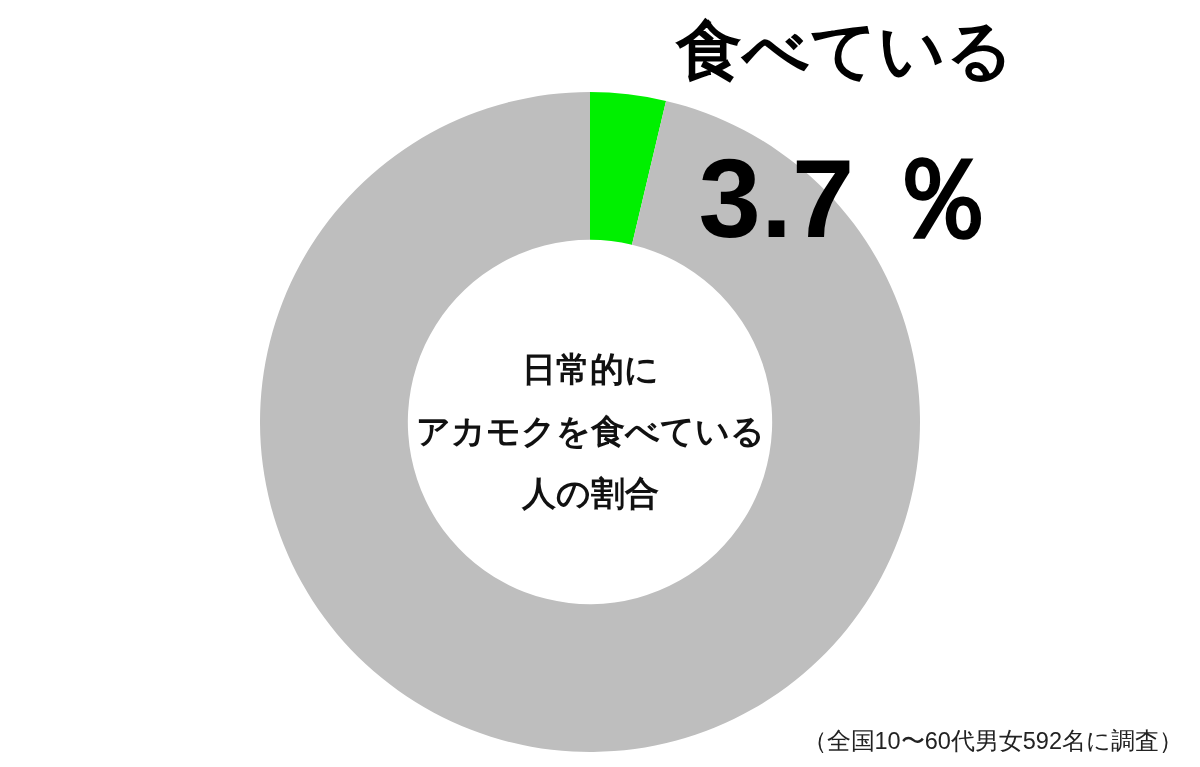 This screenshot has height=767, width=1200. What do you see at coordinates (992, 741) in the screenshot?
I see `annotation: （全国10〜60代男女592名に調査）` at bounding box center [992, 741].